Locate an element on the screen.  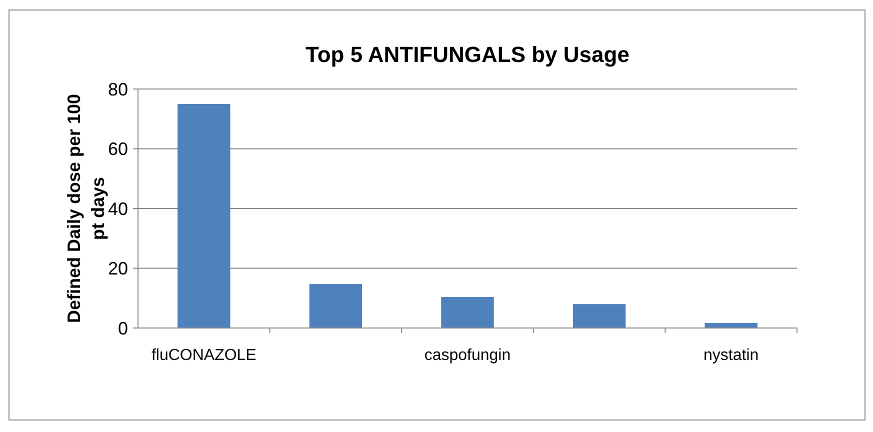
y-axis-title: Defined Daily dose per 100 pt days is located at coordinates (86, 209).